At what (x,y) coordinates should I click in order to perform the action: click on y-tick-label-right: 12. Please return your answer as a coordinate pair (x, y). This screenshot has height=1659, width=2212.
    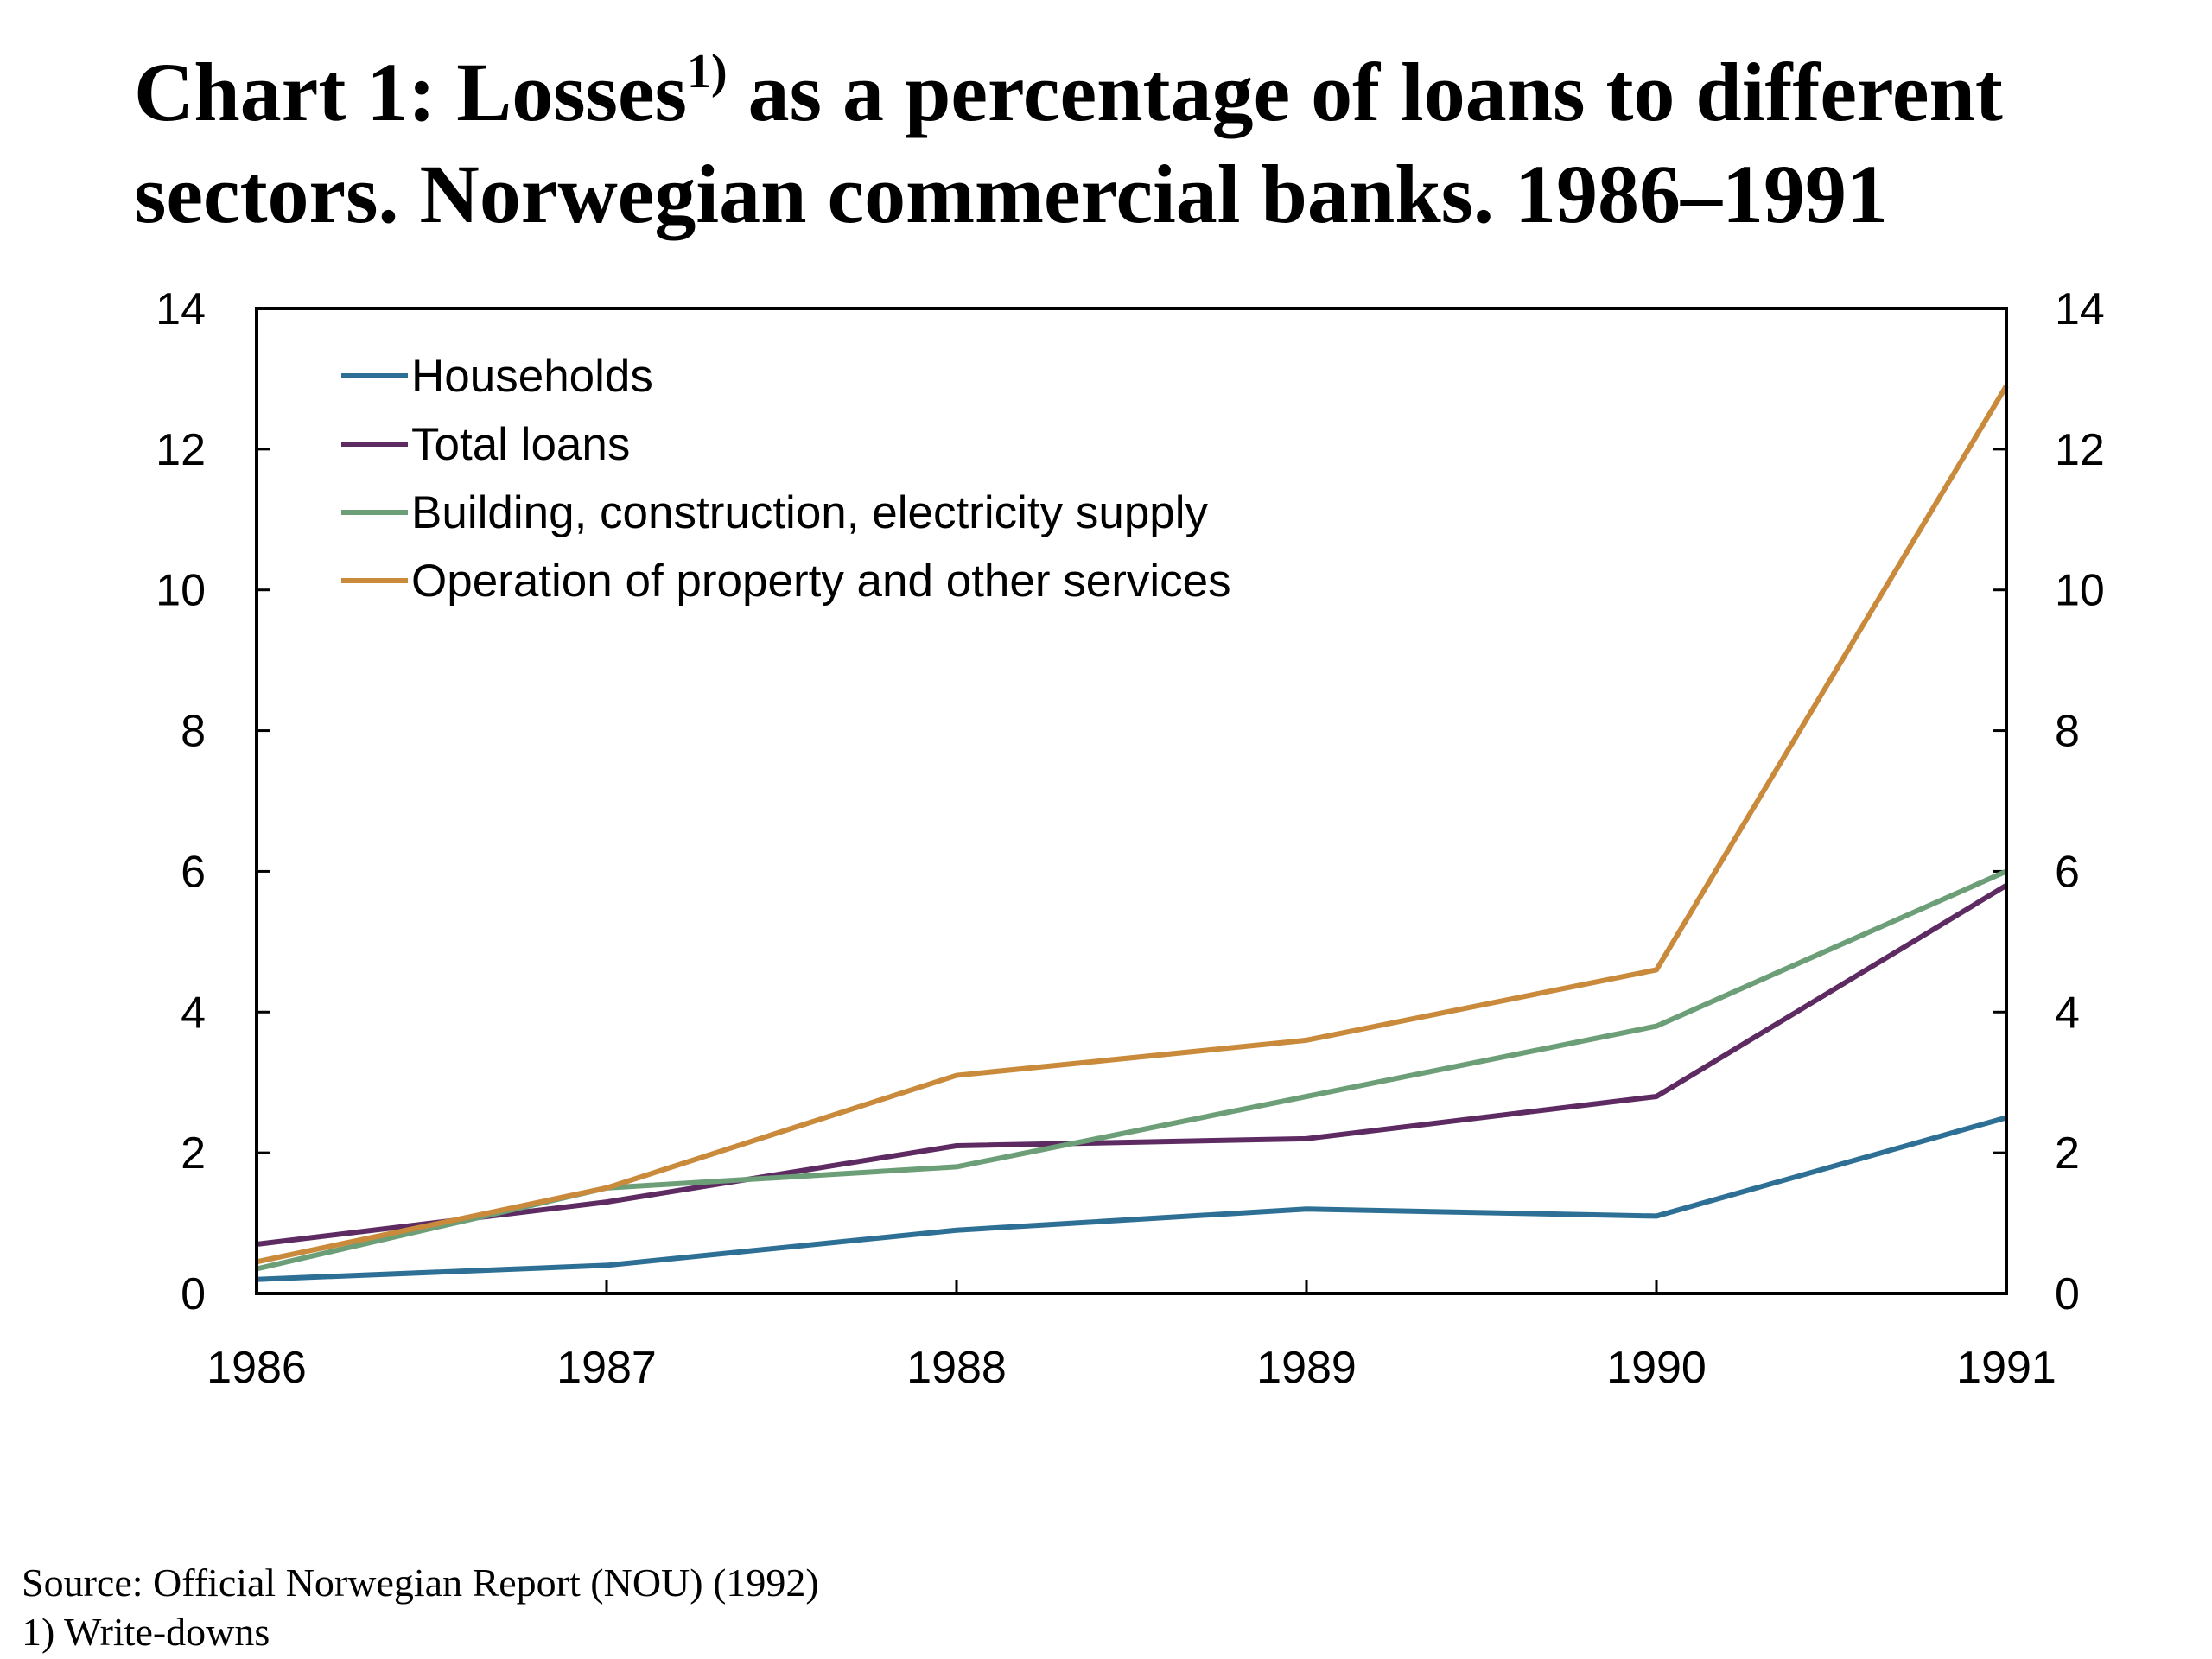
    Looking at the image, I should click on (2080, 450).